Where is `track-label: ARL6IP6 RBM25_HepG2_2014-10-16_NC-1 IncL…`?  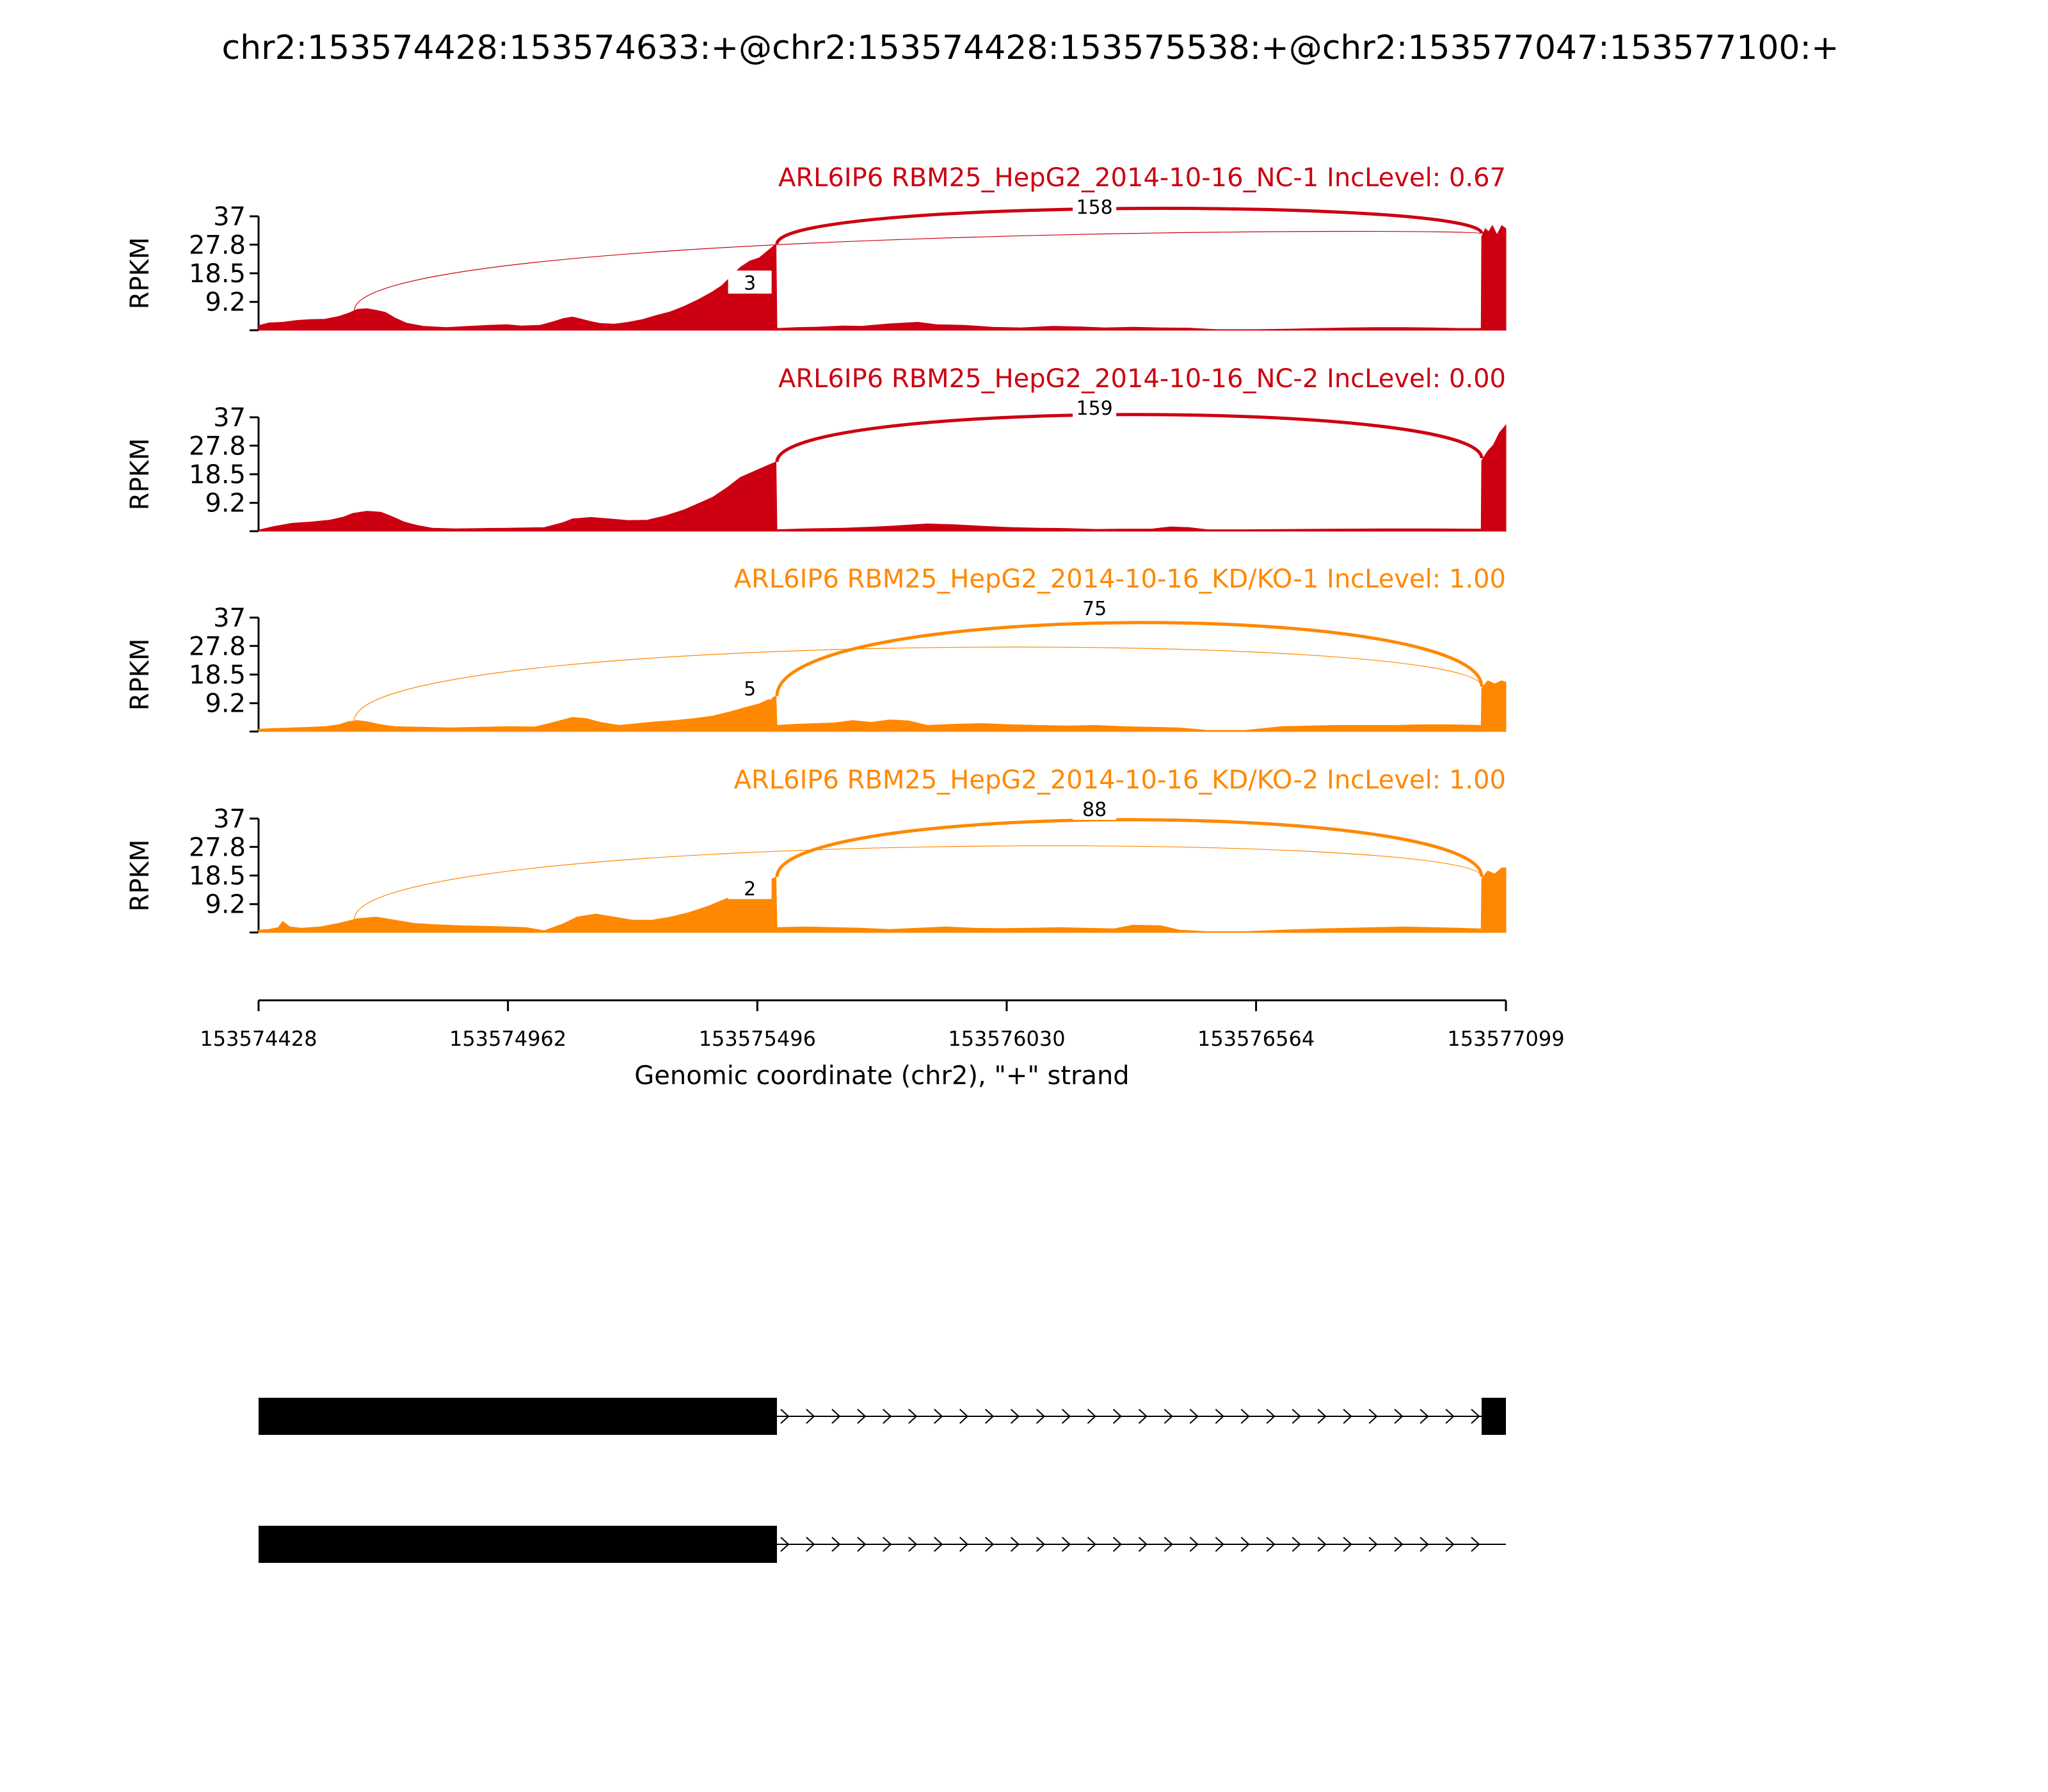 track-label: ARL6IP6 RBM25_HepG2_2014-10-16_NC-1 IncL… is located at coordinates (1142, 178).